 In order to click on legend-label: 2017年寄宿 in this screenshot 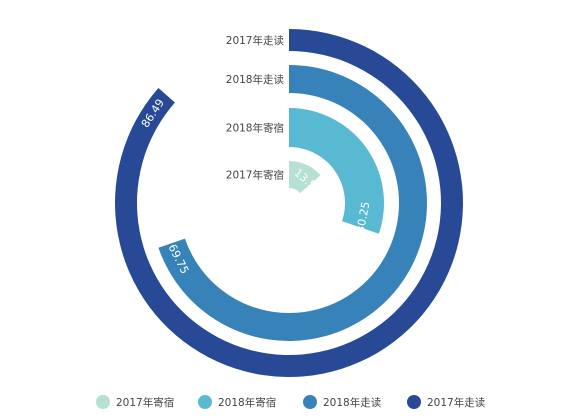, I will do `click(145, 402)`.